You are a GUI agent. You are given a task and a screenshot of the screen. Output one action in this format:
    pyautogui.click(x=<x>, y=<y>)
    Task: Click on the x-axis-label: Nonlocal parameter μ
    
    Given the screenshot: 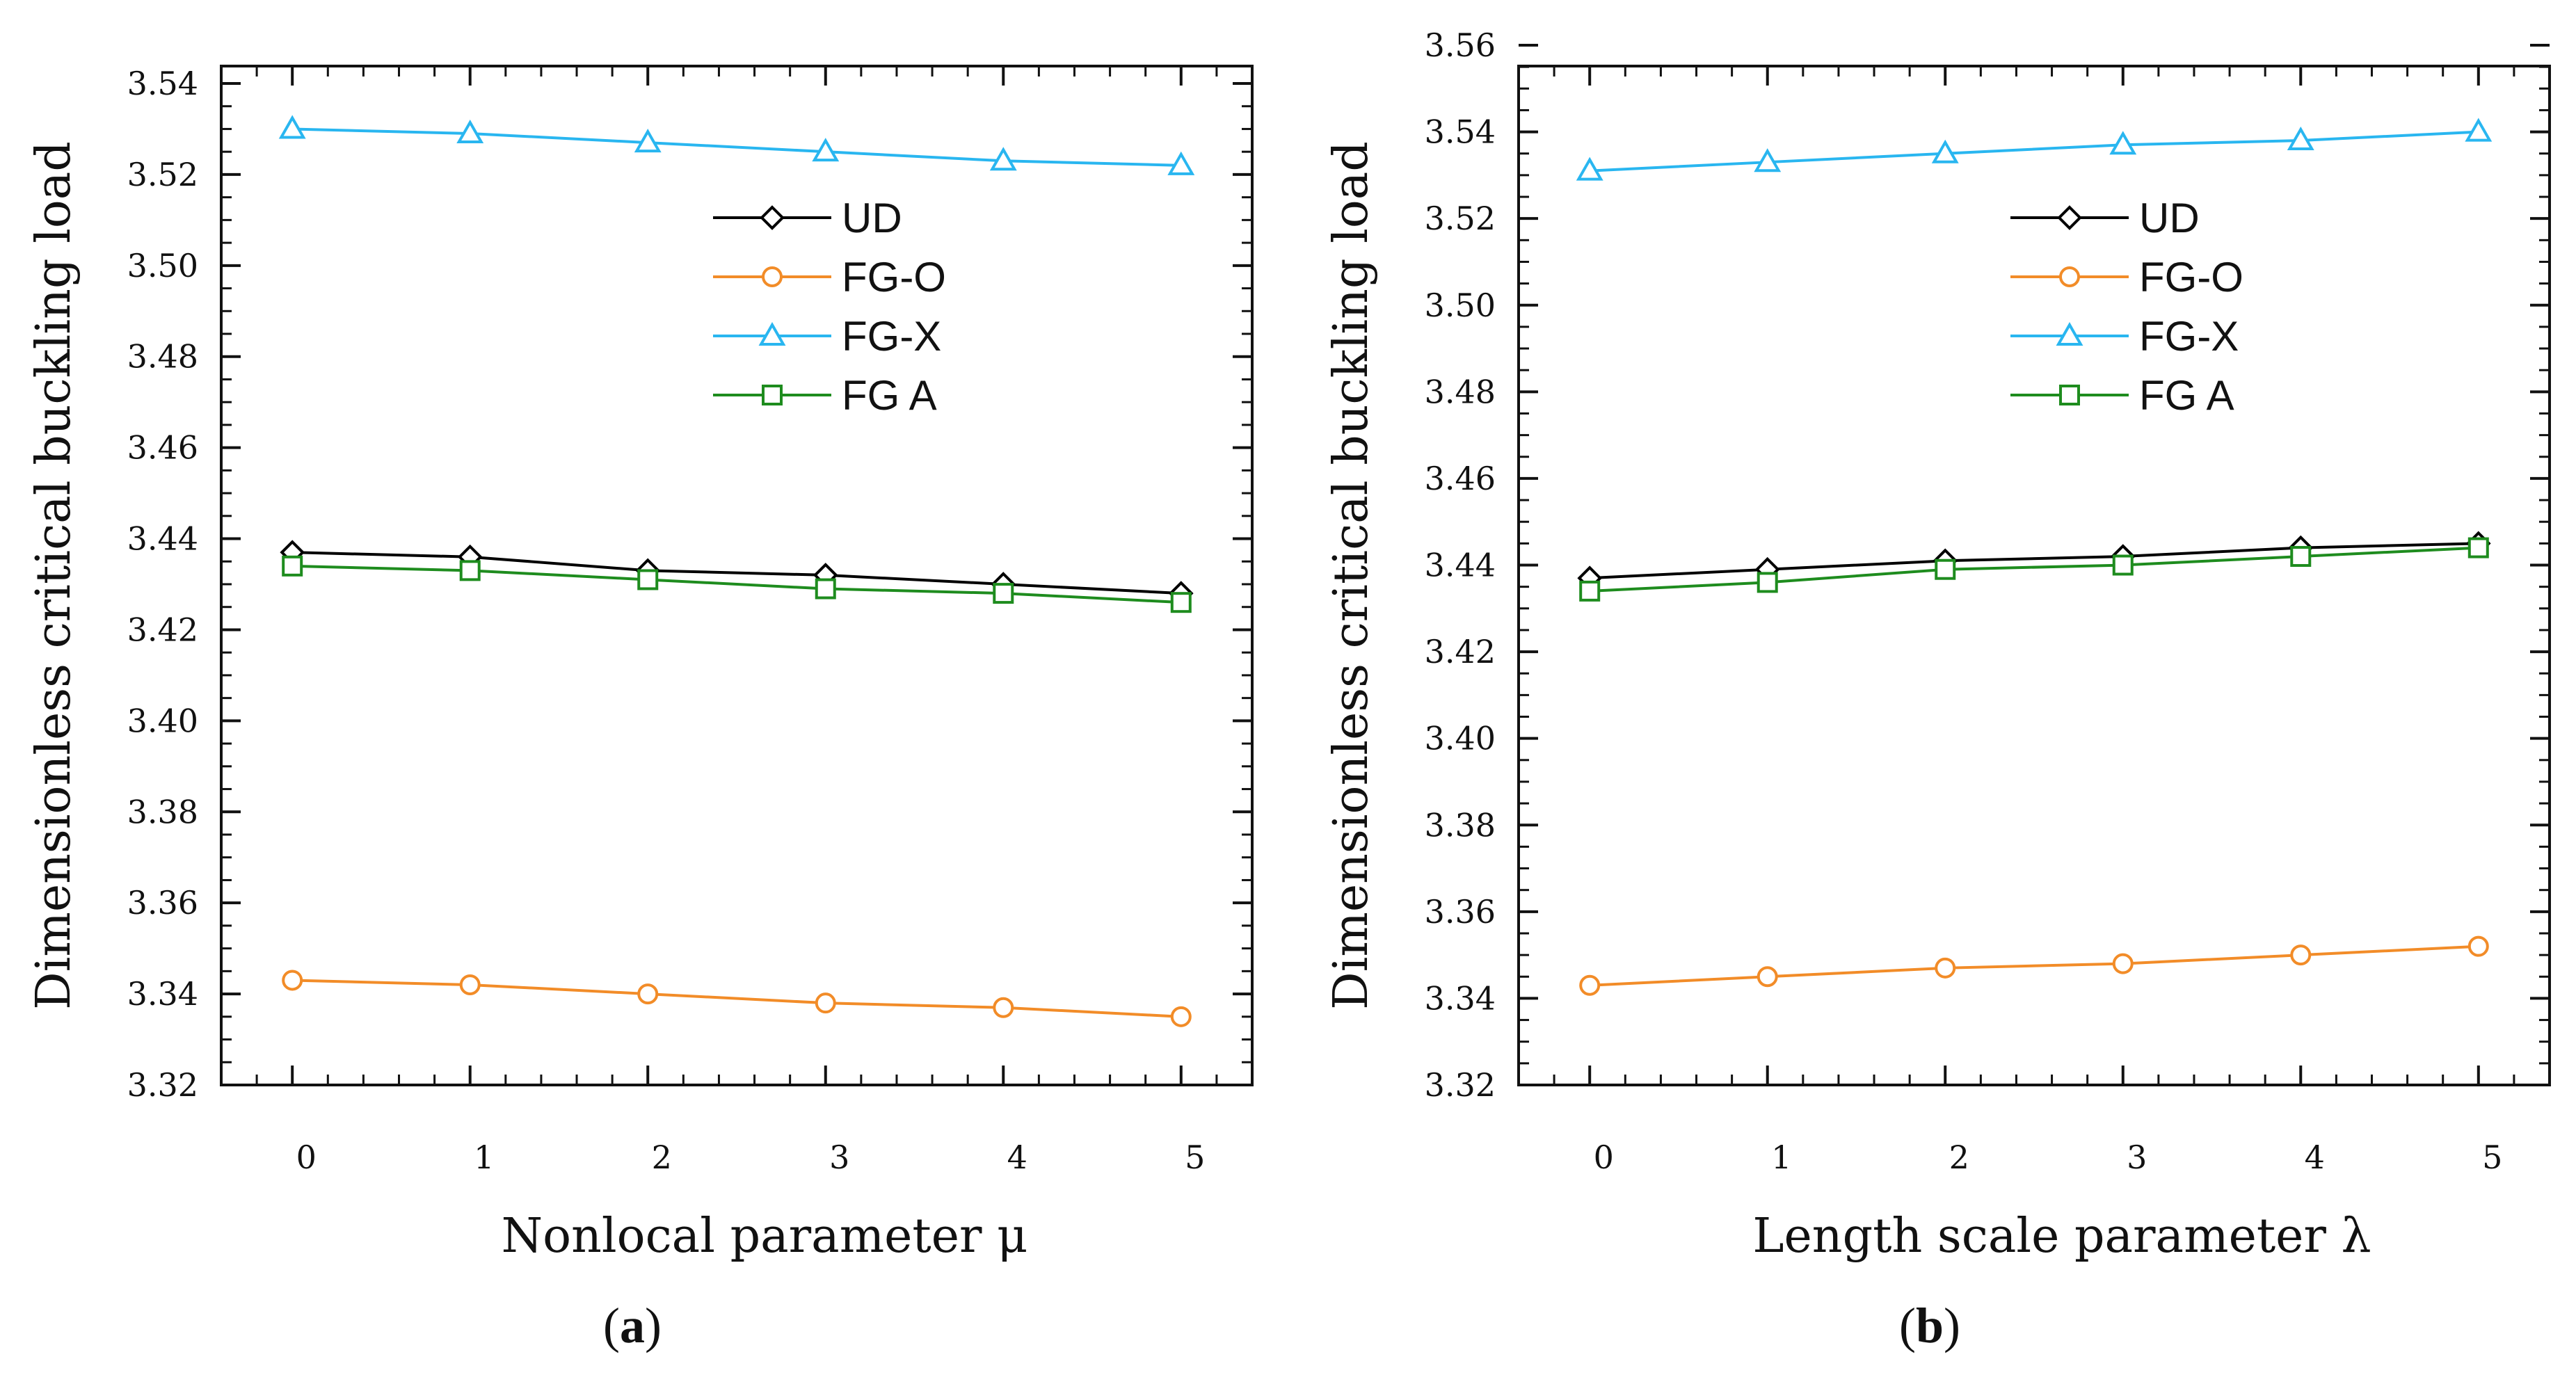 What is the action you would take?
    pyautogui.click(x=765, y=1236)
    